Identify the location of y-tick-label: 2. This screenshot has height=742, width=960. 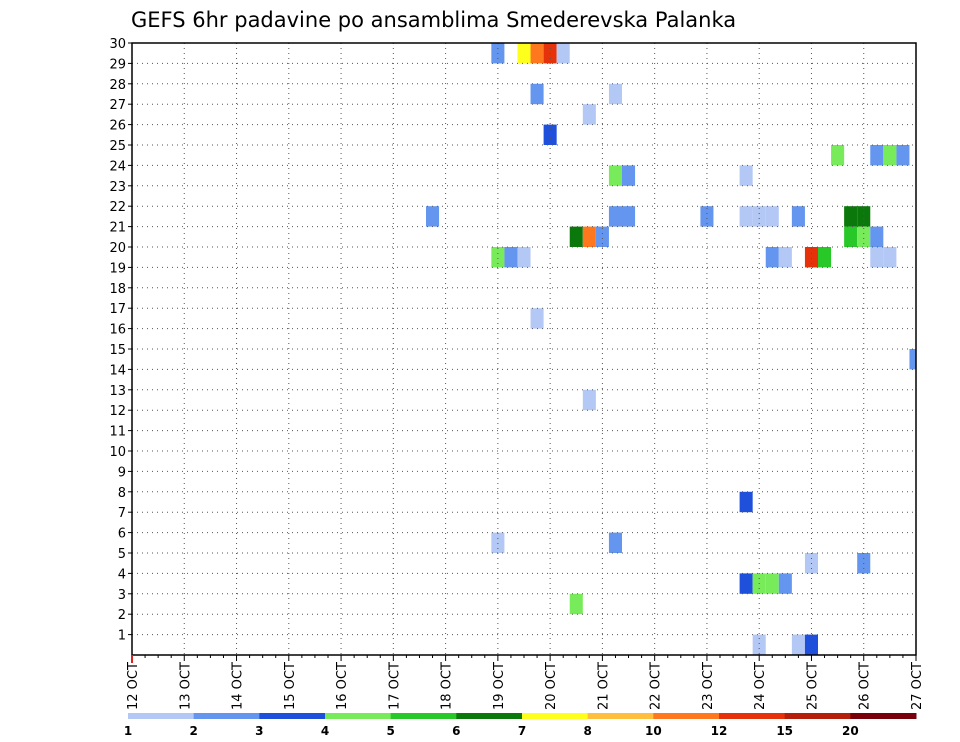
(122, 615).